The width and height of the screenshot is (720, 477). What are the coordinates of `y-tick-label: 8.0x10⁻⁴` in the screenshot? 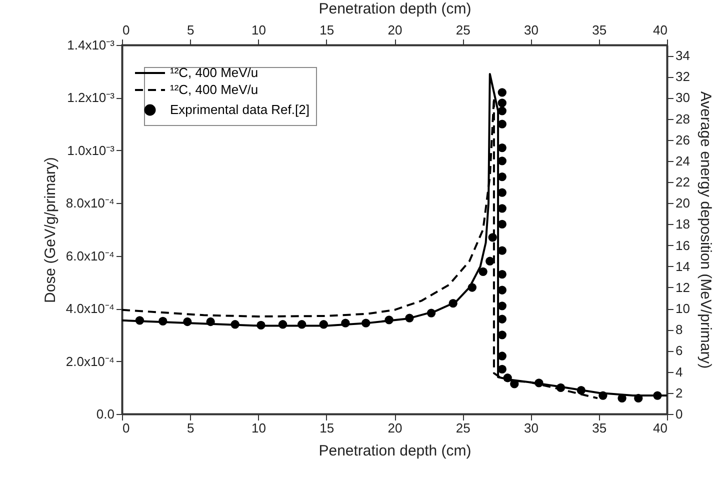 It's located at (90, 203).